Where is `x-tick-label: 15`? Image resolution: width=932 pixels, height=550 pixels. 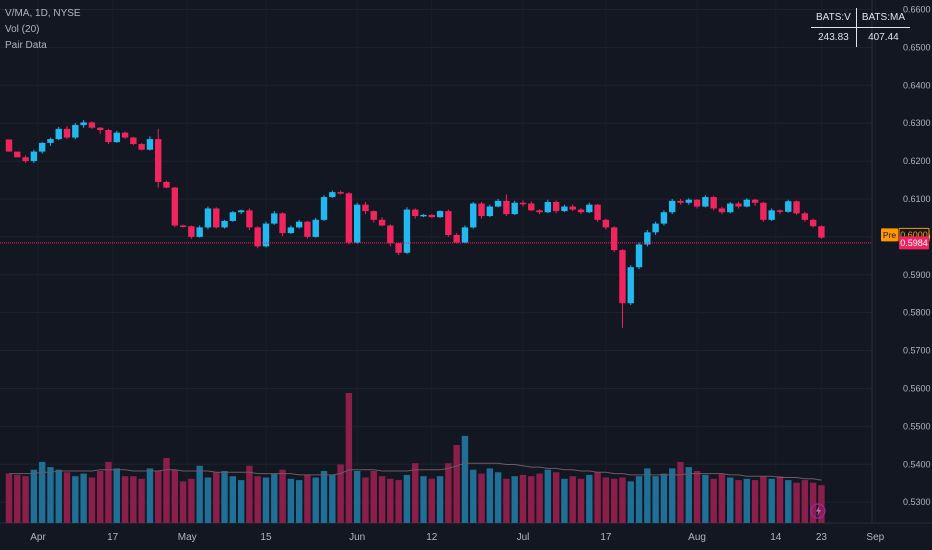 x-tick-label: 15 is located at coordinates (266, 537).